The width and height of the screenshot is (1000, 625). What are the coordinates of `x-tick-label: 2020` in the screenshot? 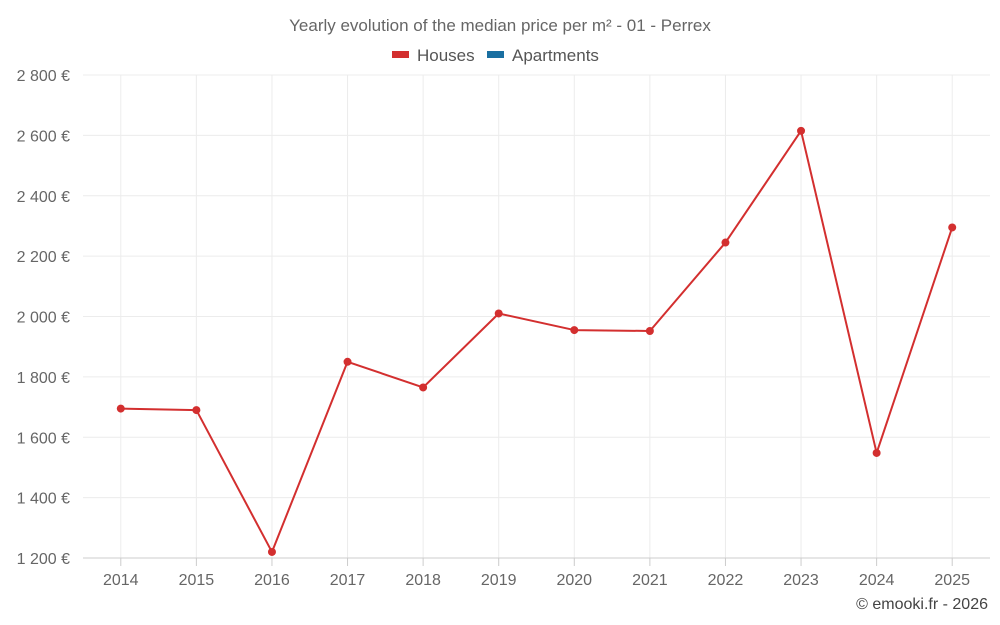 It's located at (574, 580).